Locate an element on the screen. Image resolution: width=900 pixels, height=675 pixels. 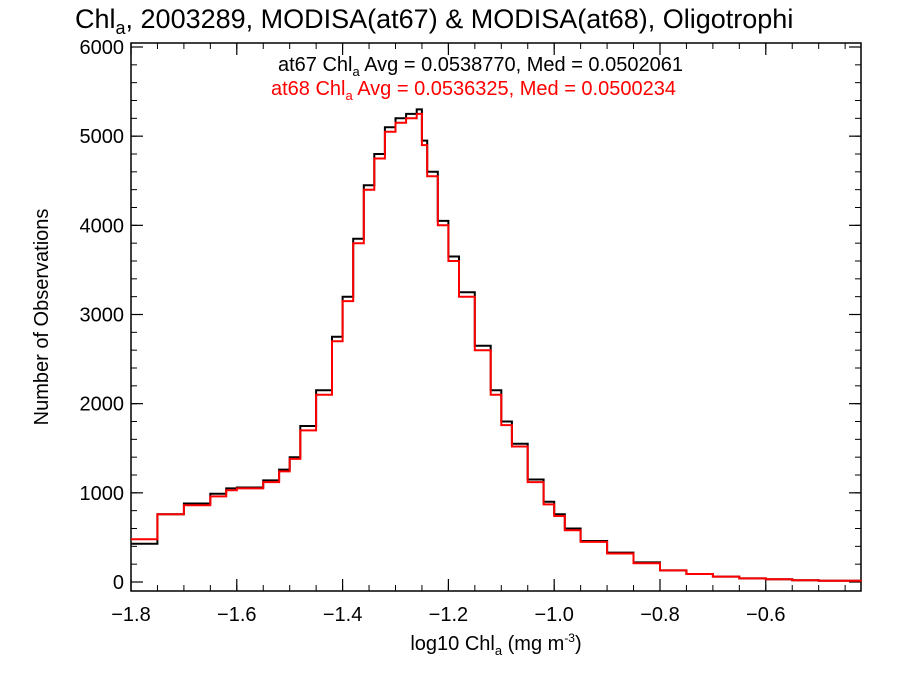
x-label-superscript: -3 is located at coordinates (569, 638).